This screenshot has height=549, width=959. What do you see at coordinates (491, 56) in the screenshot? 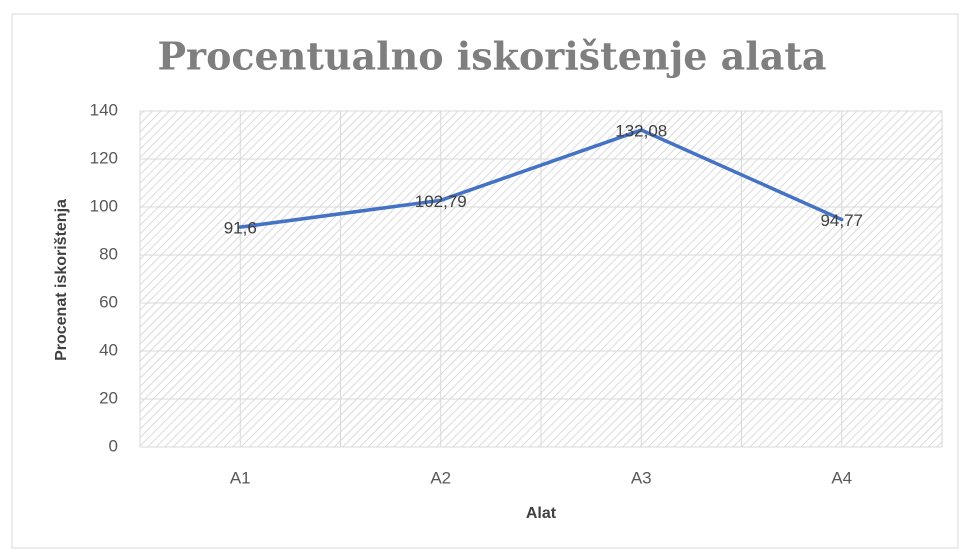
I see `chart-title: Procentualno iskorištenje alata` at bounding box center [491, 56].